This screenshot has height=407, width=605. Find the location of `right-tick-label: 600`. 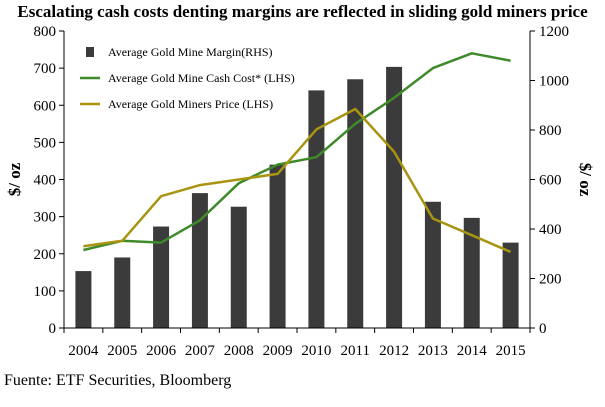

right-tick-label: 600 is located at coordinates (550, 181).